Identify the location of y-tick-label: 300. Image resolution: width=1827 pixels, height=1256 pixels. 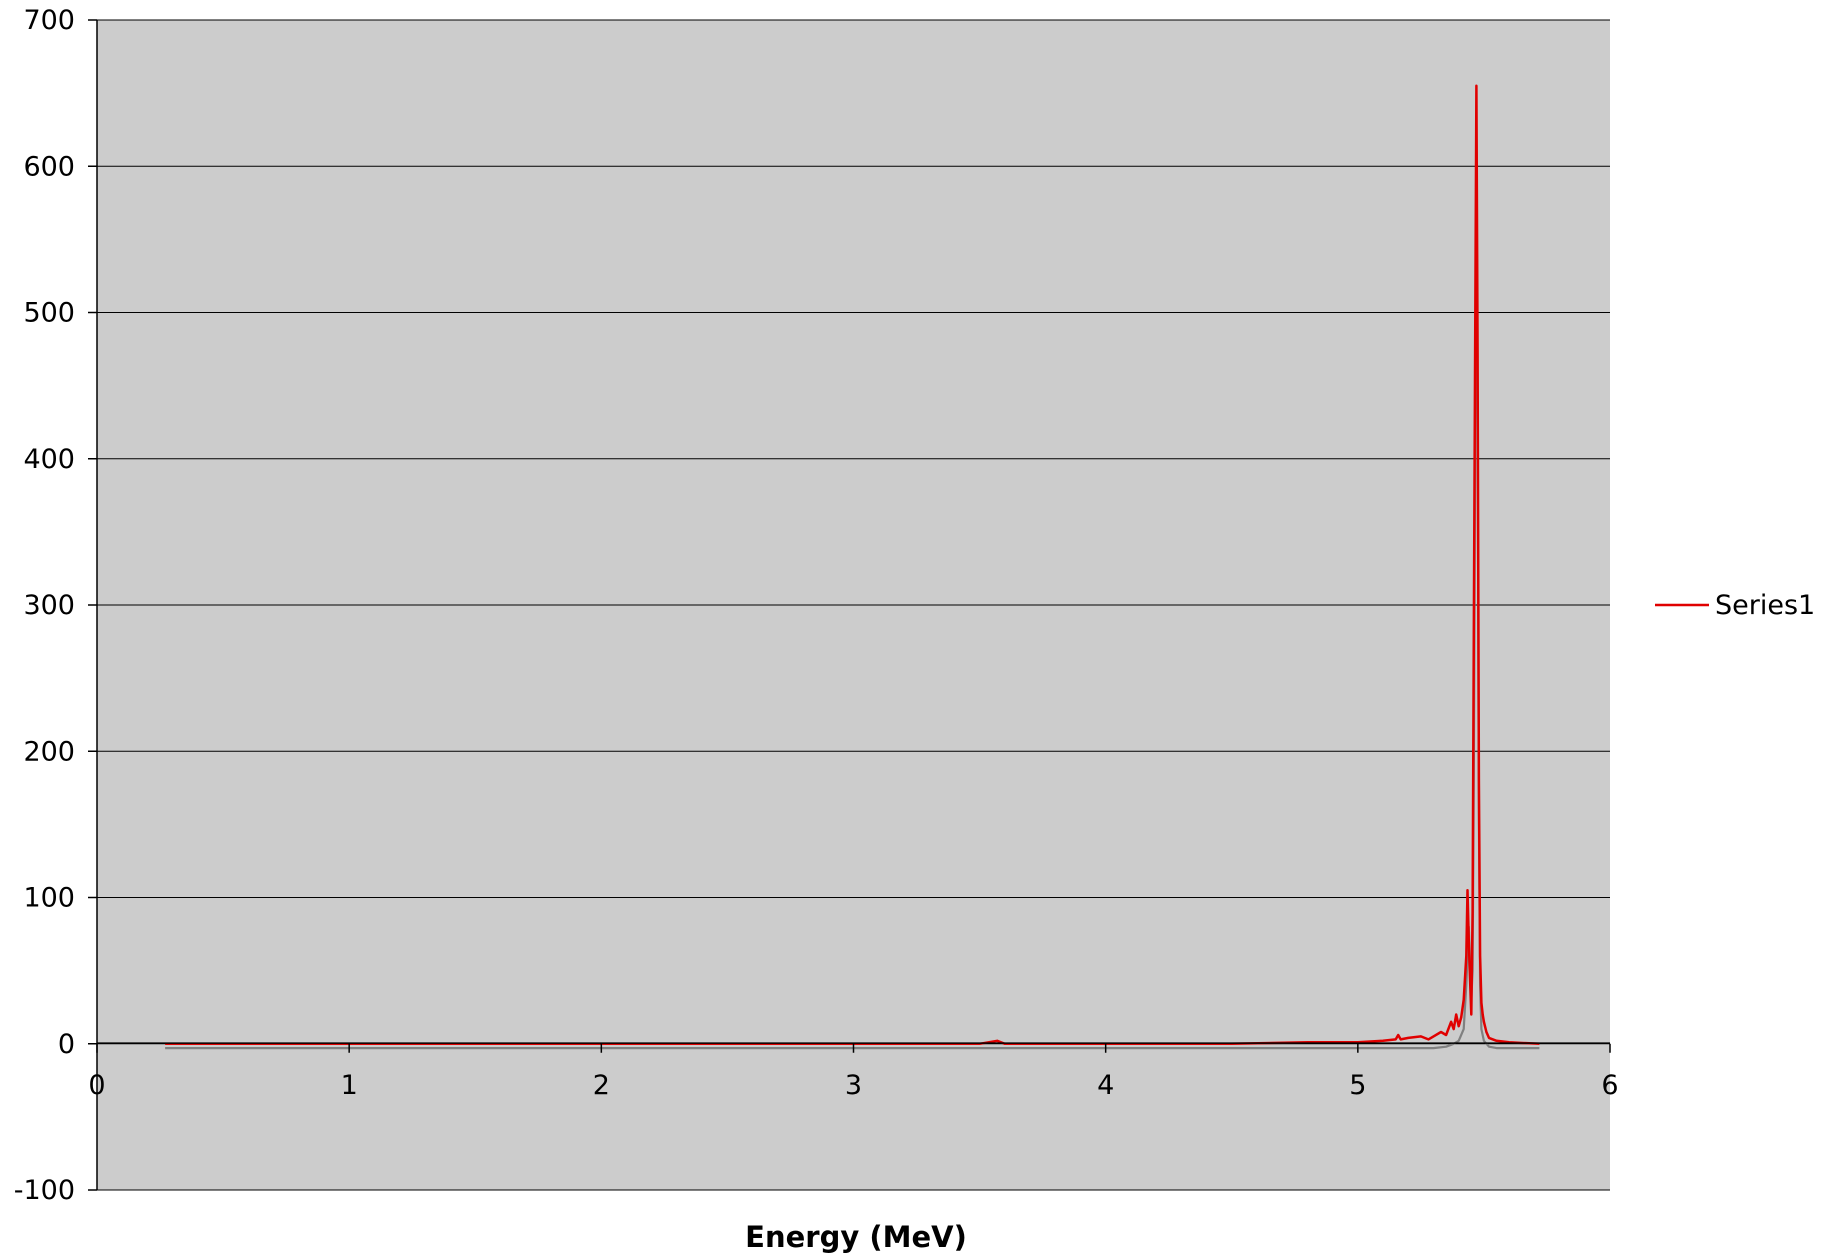
(49, 605).